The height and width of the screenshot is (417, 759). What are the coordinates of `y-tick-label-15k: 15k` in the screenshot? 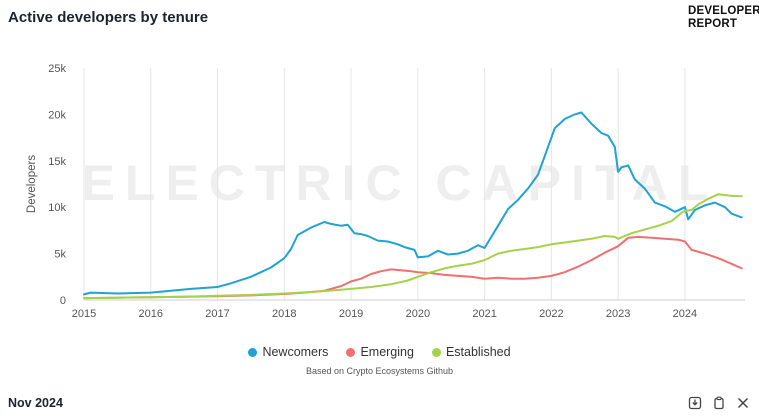 It's located at (57, 162).